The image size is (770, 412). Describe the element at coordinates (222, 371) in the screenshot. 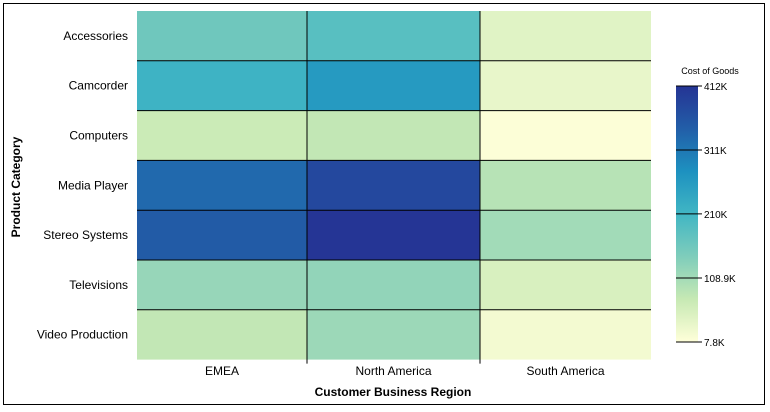

I see `x-tick-label: EMEA` at that location.